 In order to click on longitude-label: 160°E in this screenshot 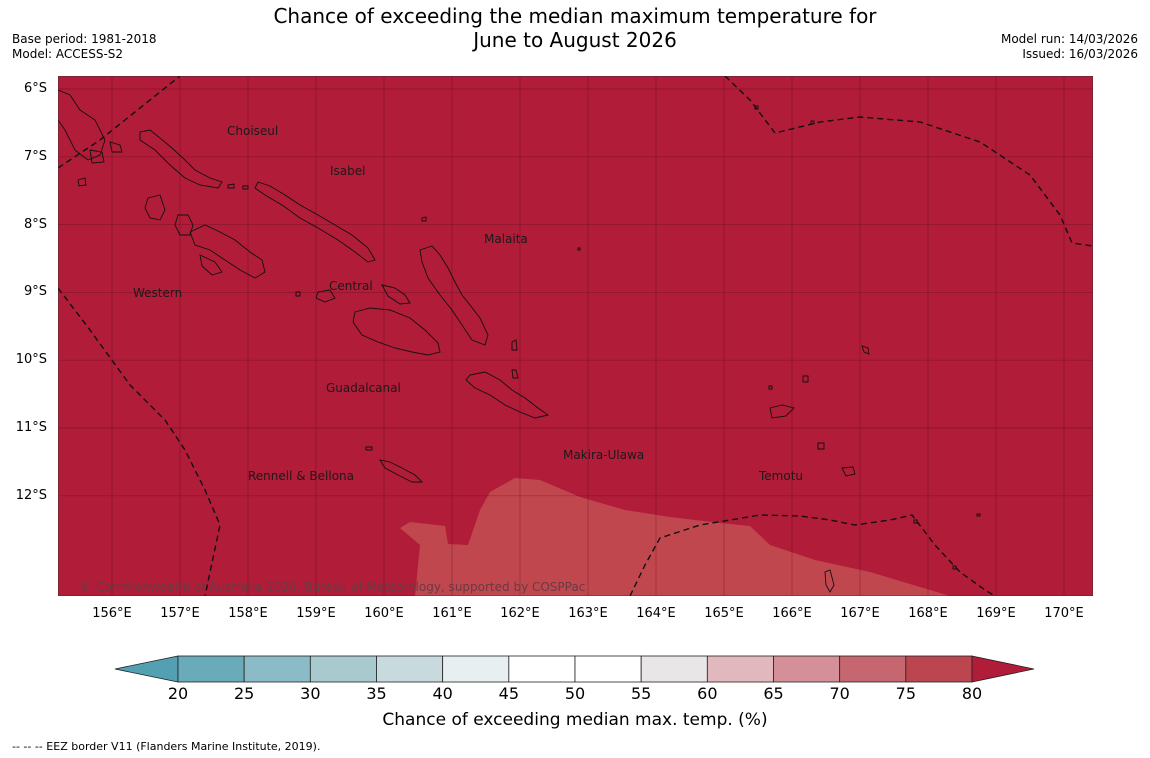, I will do `click(384, 613)`.